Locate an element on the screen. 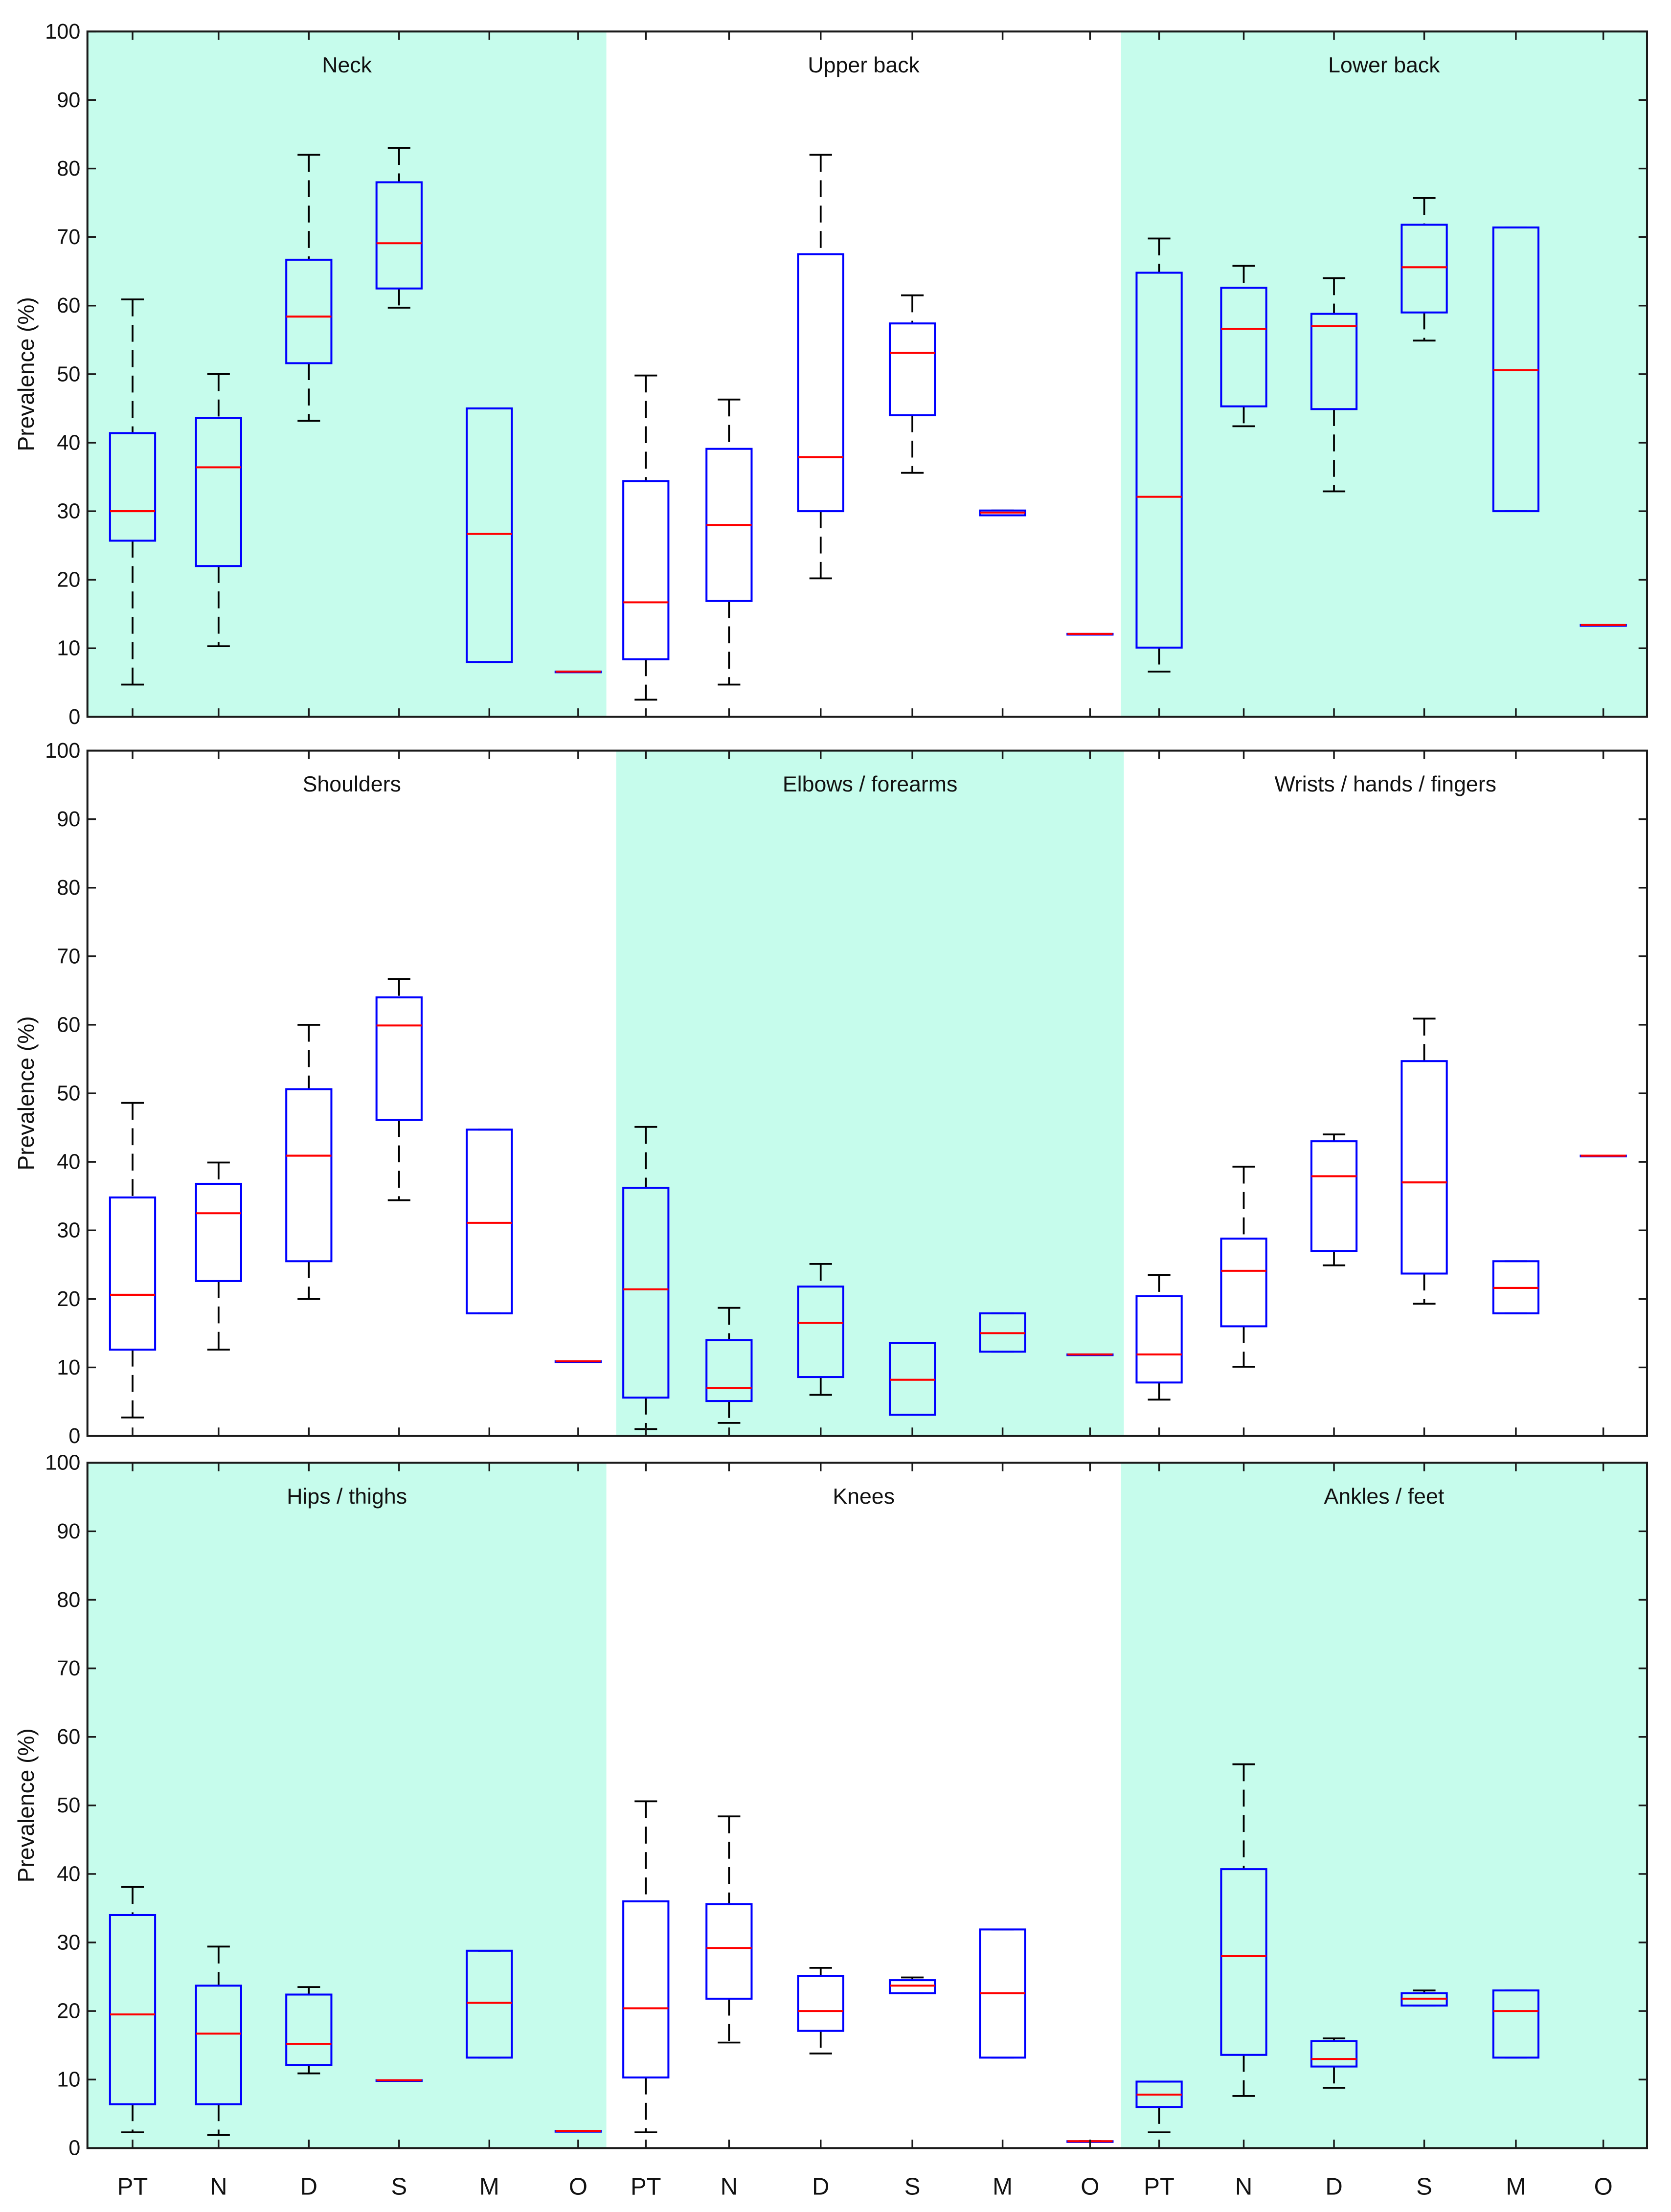  panel-shoulders: Shoulders is located at coordinates (355, 1095).